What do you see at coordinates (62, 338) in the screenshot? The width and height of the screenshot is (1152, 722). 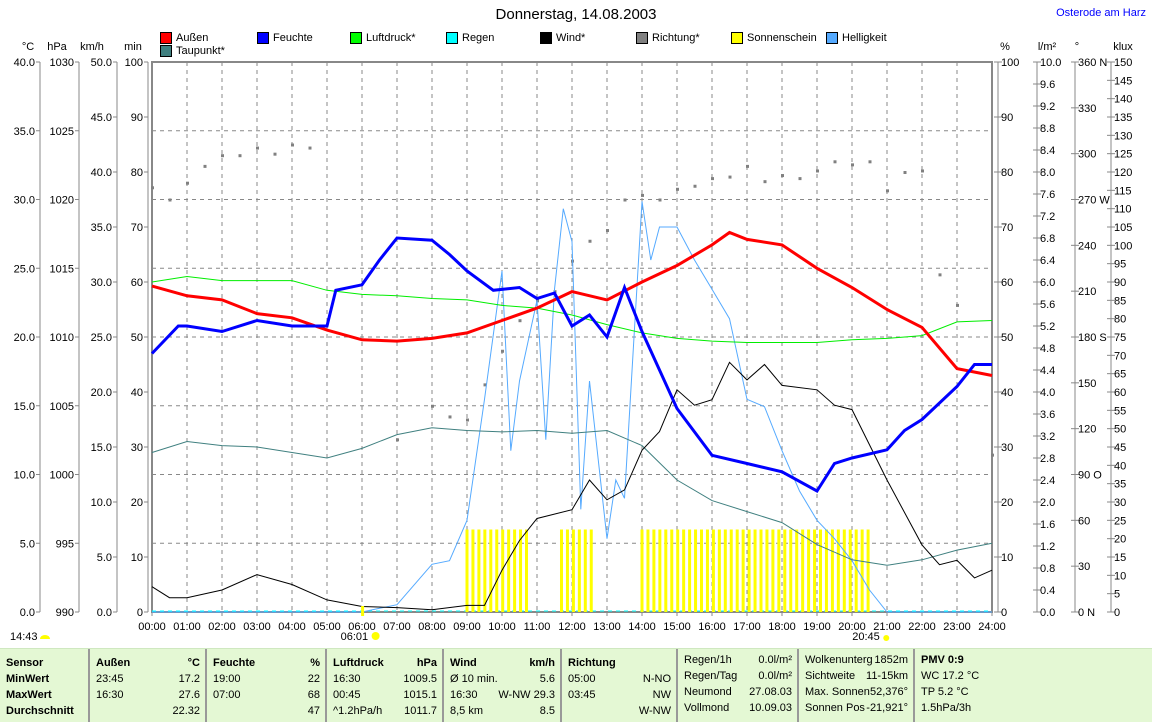 I see `pressure-axis-tick-label: 1010` at bounding box center [62, 338].